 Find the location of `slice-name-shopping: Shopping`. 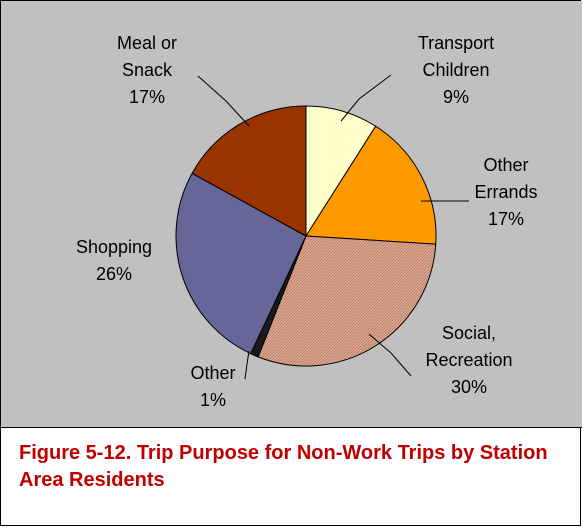

slice-name-shopping: Shopping is located at coordinates (114, 247).